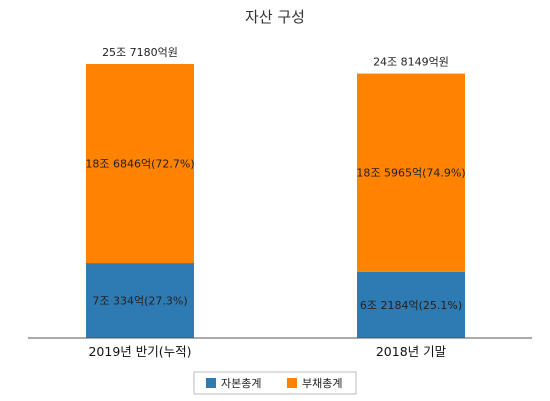 This screenshot has height=401, width=550. What do you see at coordinates (140, 52) in the screenshot?
I see `bar-total-label: 25조 7180억원` at bounding box center [140, 52].